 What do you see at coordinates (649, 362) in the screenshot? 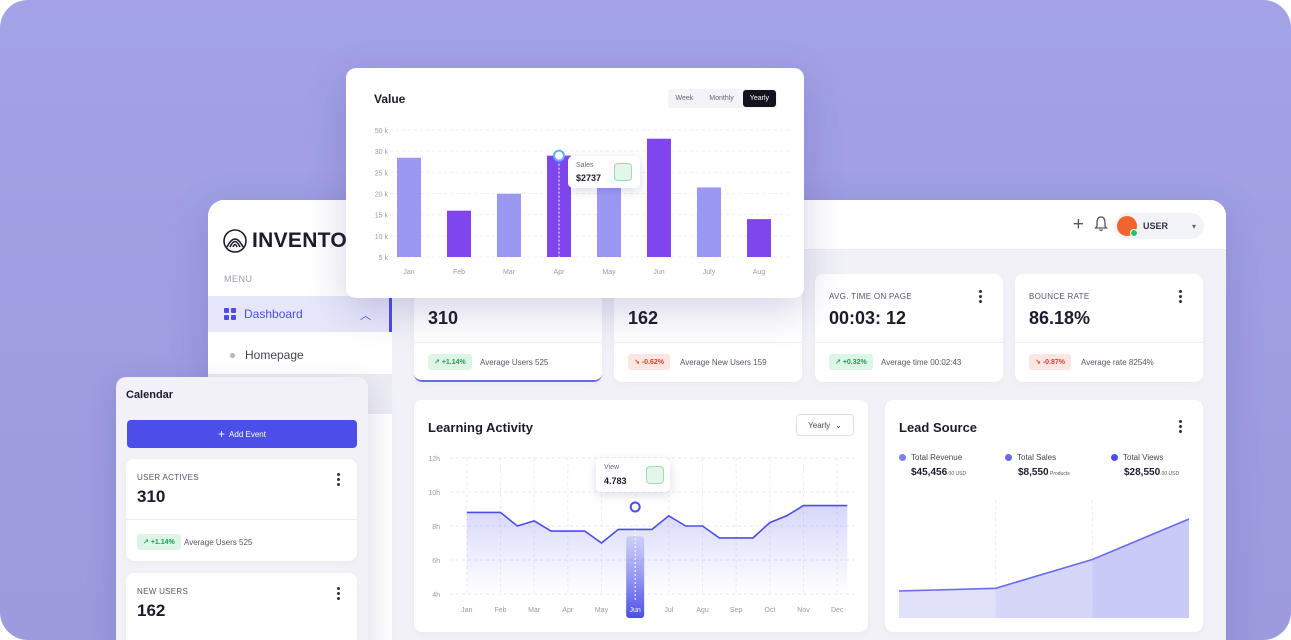
I see `trend-badge: ↘ -0.62%` at bounding box center [649, 362].